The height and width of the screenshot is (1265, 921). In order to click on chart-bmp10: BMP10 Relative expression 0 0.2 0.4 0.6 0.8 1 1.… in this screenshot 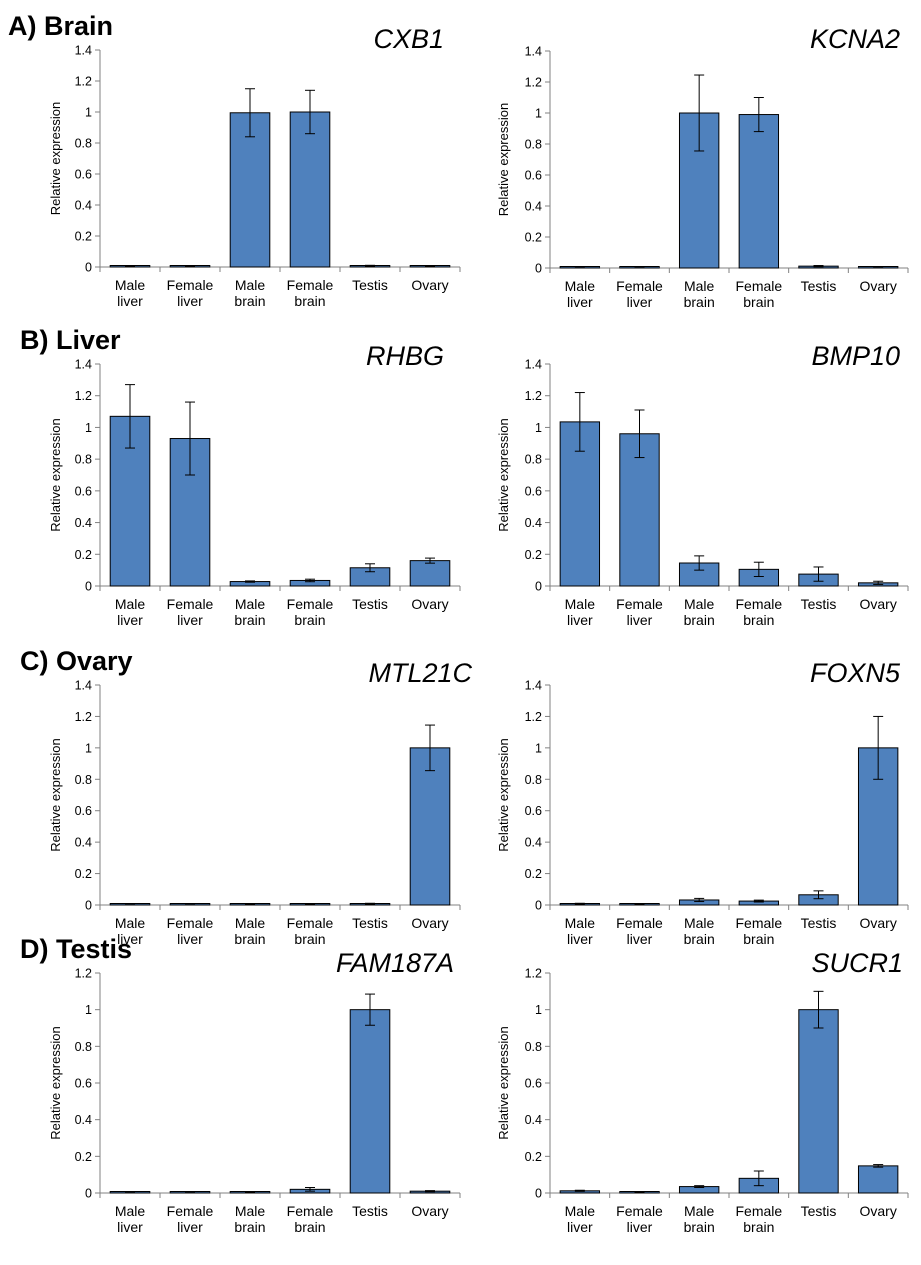, I will do `click(702, 484)`.